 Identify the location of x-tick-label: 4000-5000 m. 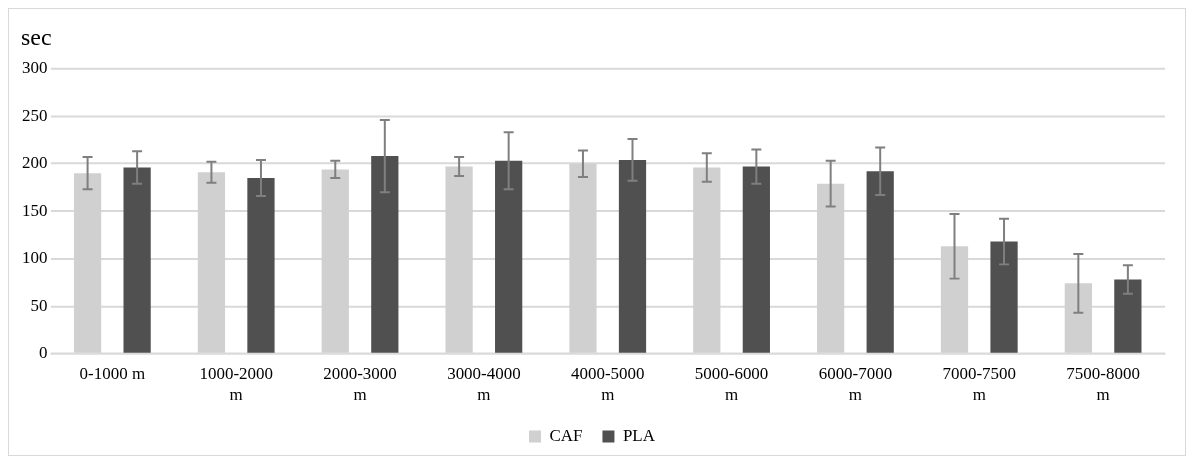
(607, 384).